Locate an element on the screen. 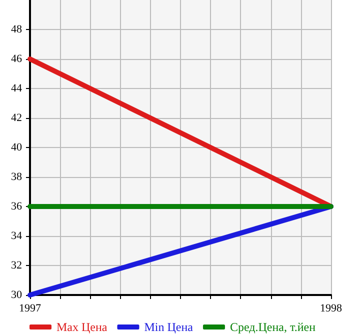 The width and height of the screenshot is (345, 335). y-tick-label: 36 is located at coordinates (16, 206).